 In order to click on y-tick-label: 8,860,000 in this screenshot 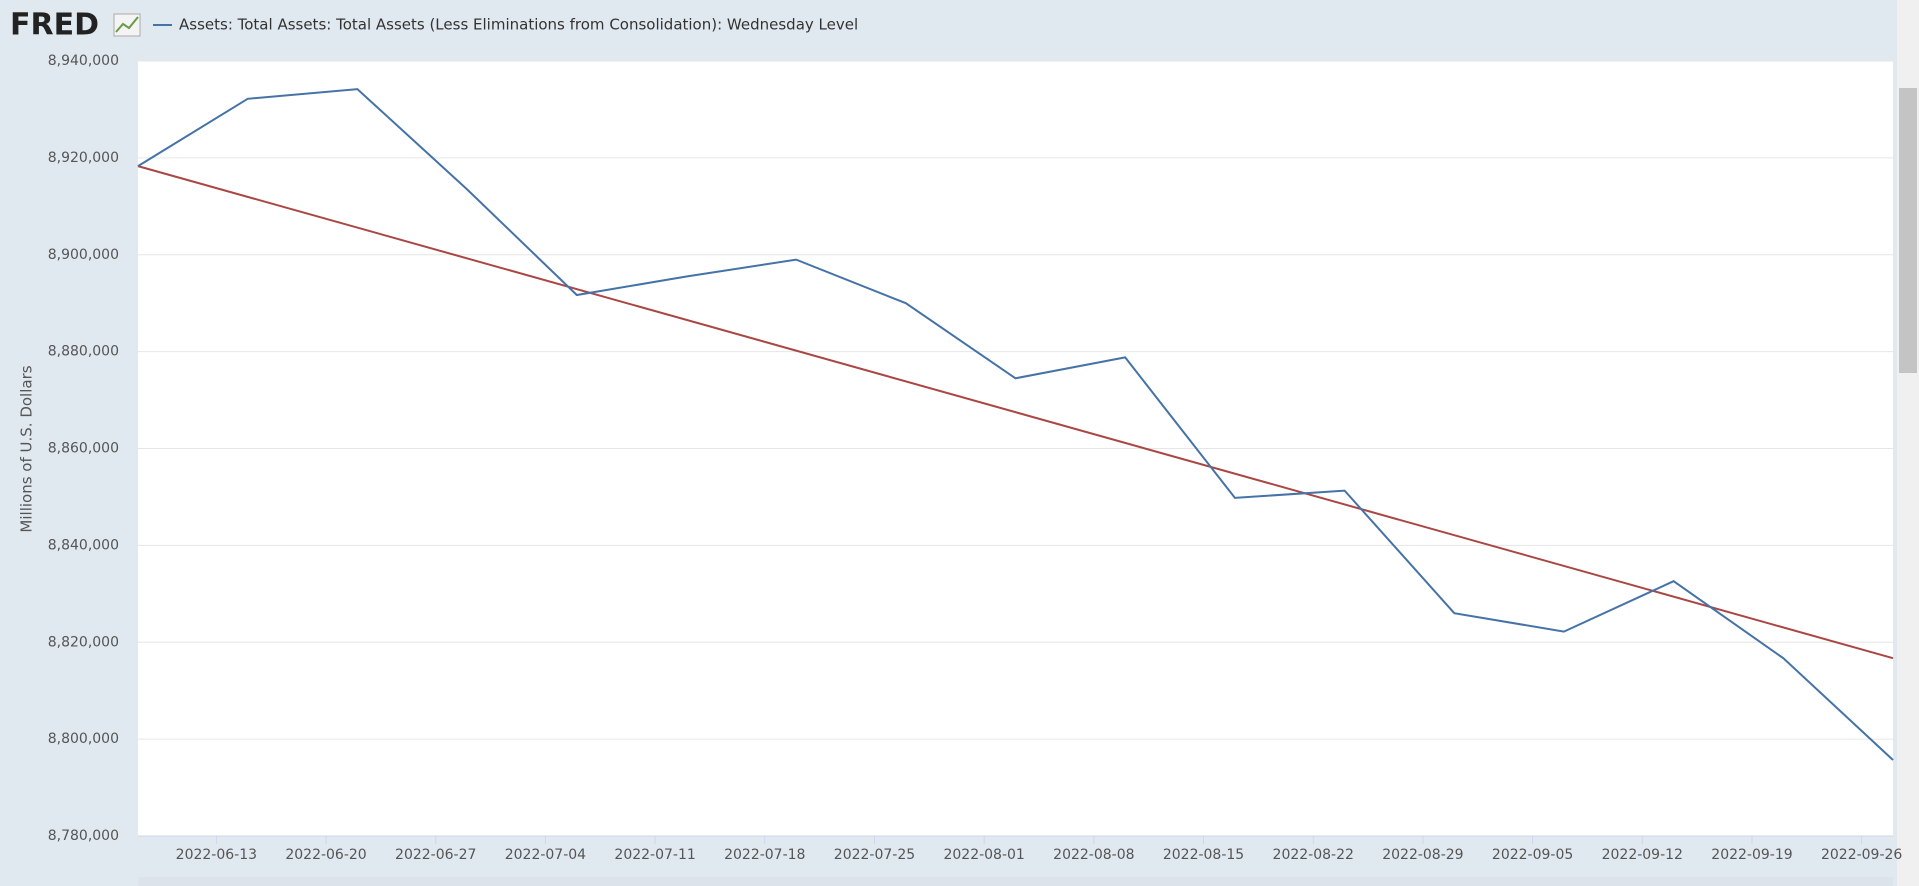, I will do `click(83, 449)`.